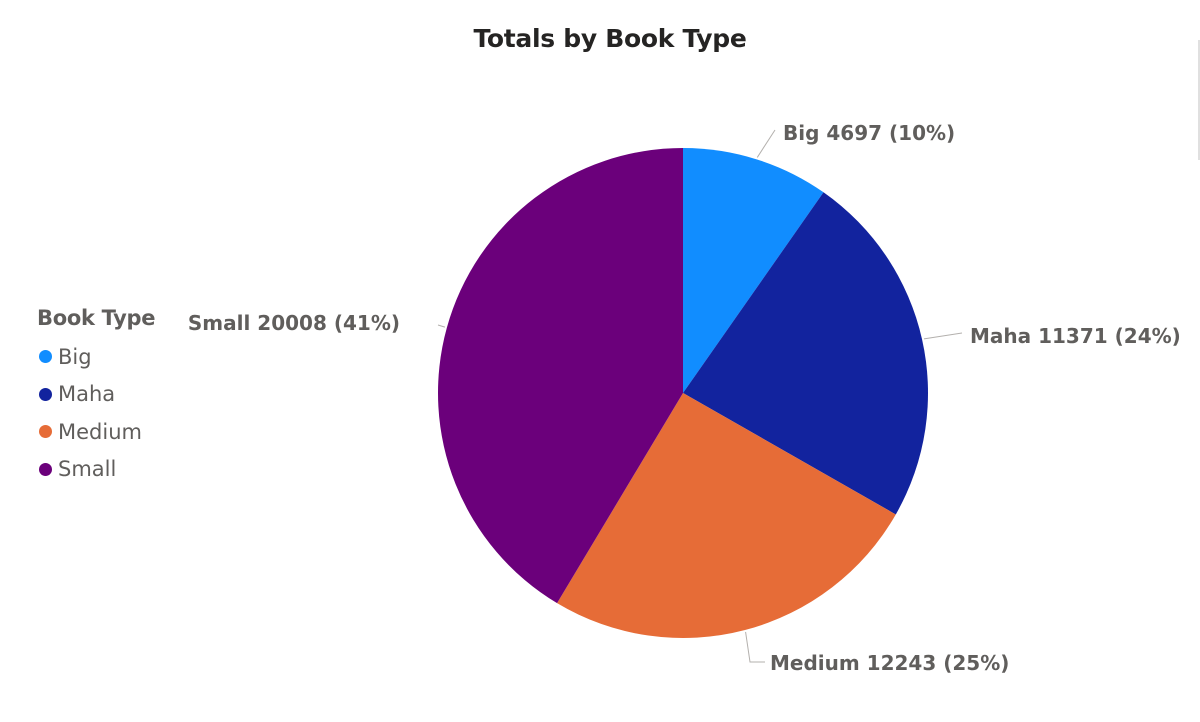 The height and width of the screenshot is (722, 1200). What do you see at coordinates (869, 133) in the screenshot?
I see `data-label-big: Big 4697 (10%)` at bounding box center [869, 133].